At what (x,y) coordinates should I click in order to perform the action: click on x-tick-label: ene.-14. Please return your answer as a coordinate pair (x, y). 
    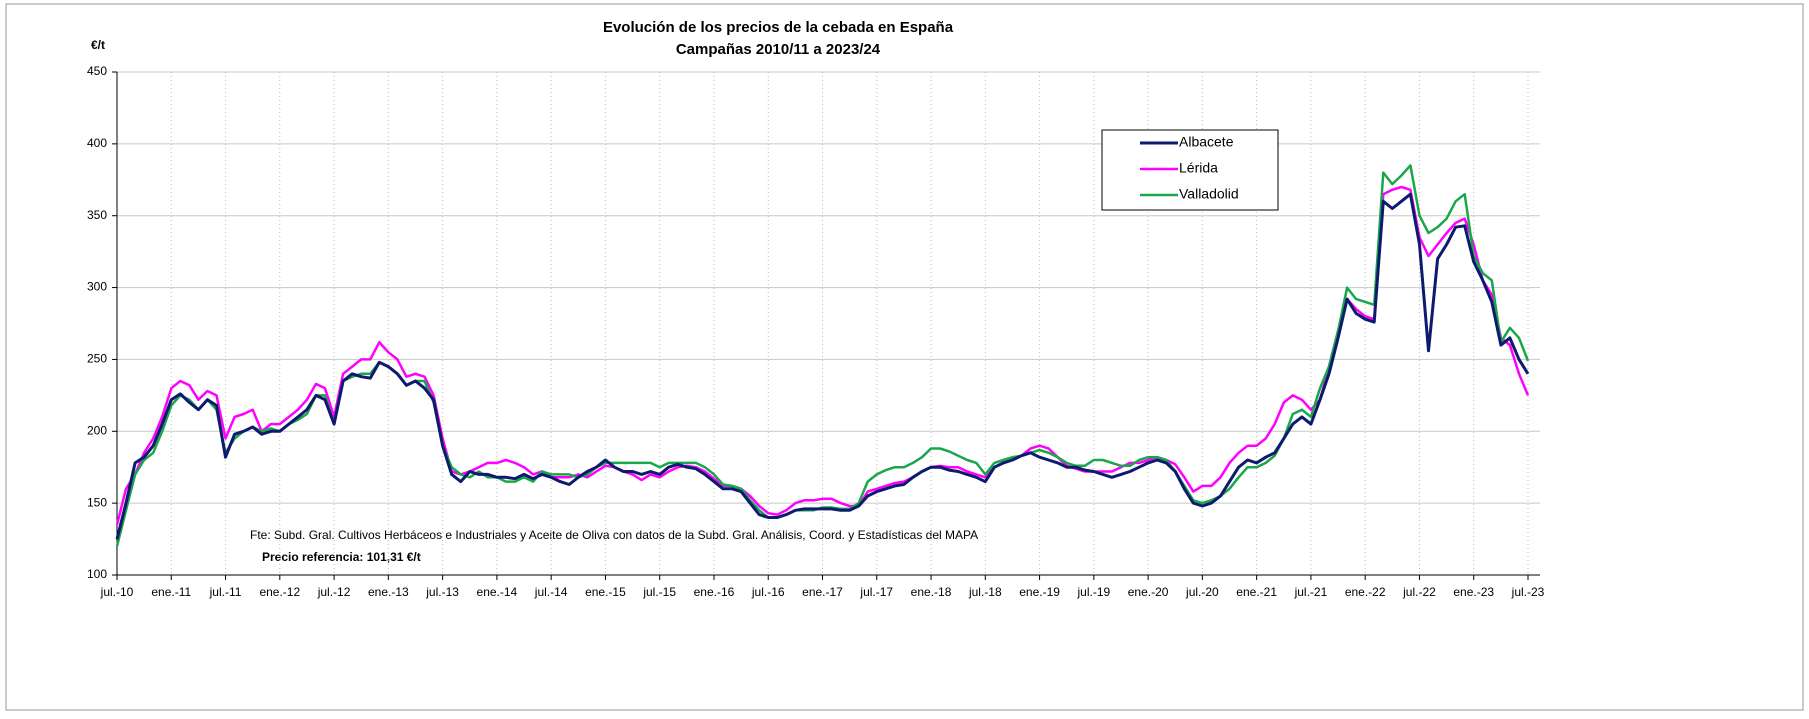
    Looking at the image, I should click on (497, 592).